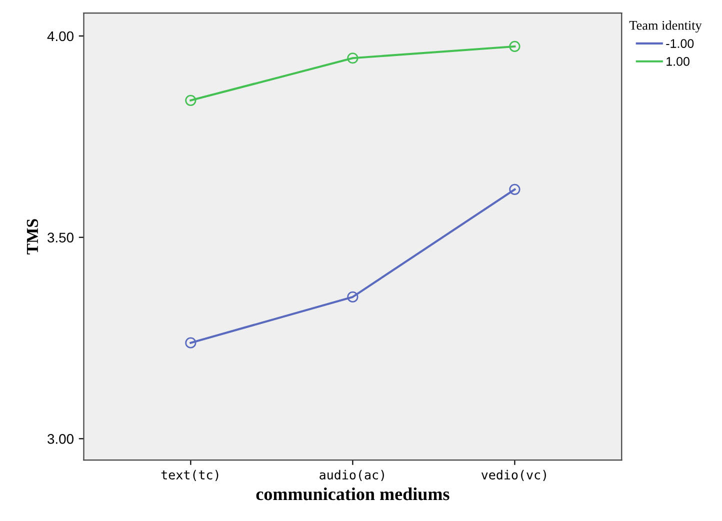 This screenshot has height=521, width=722. Describe the element at coordinates (513, 475) in the screenshot. I see `x-tick-label: vedio(vc)` at that location.